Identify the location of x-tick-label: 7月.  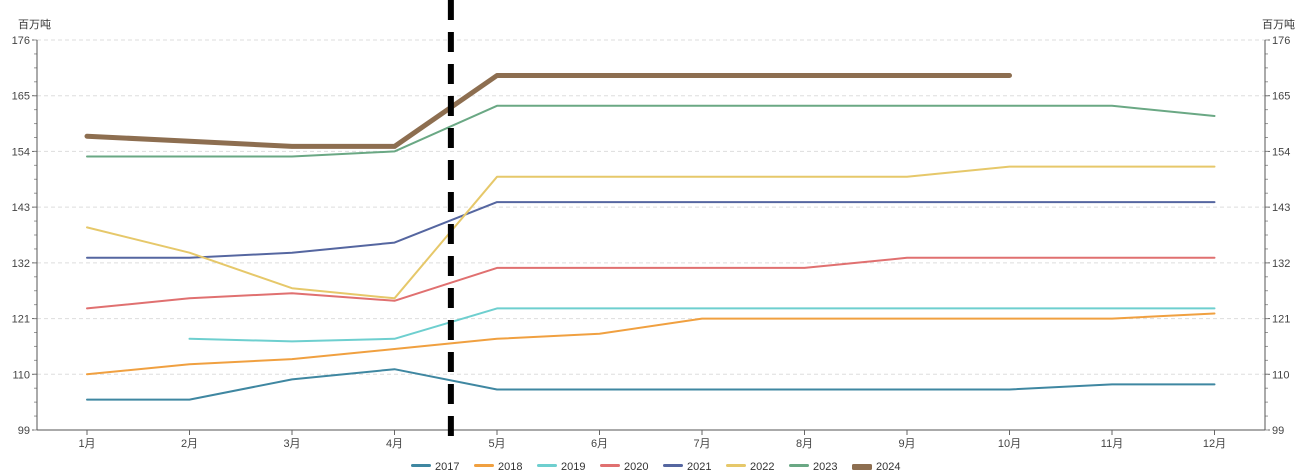
(701, 444).